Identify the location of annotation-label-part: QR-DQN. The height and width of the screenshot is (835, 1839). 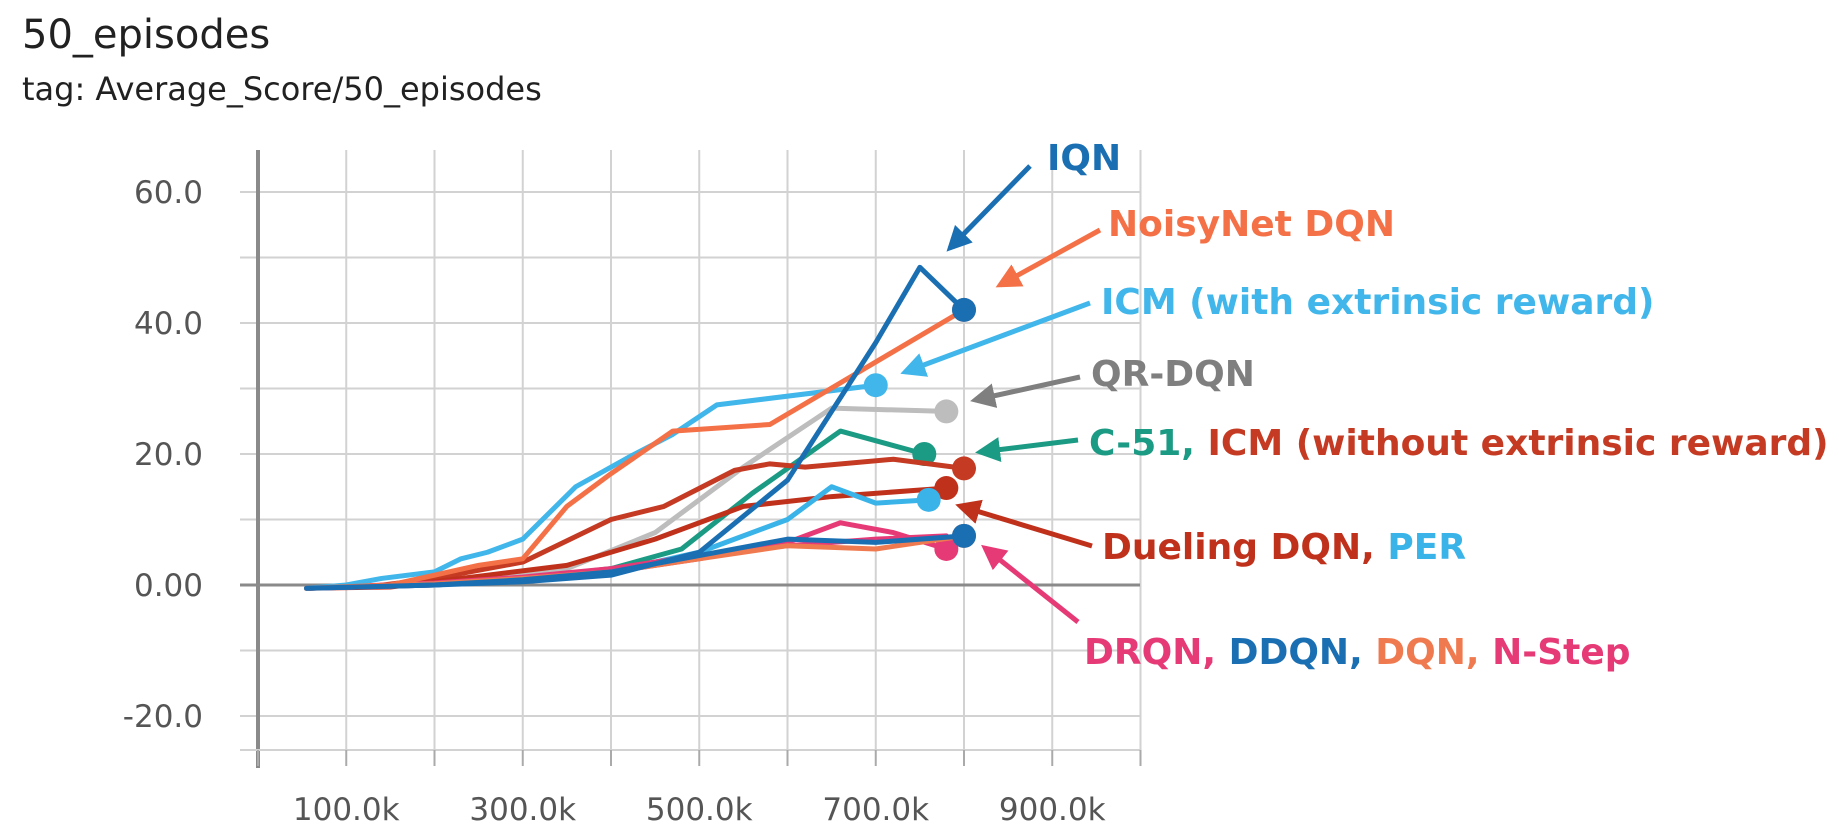
(1173, 374).